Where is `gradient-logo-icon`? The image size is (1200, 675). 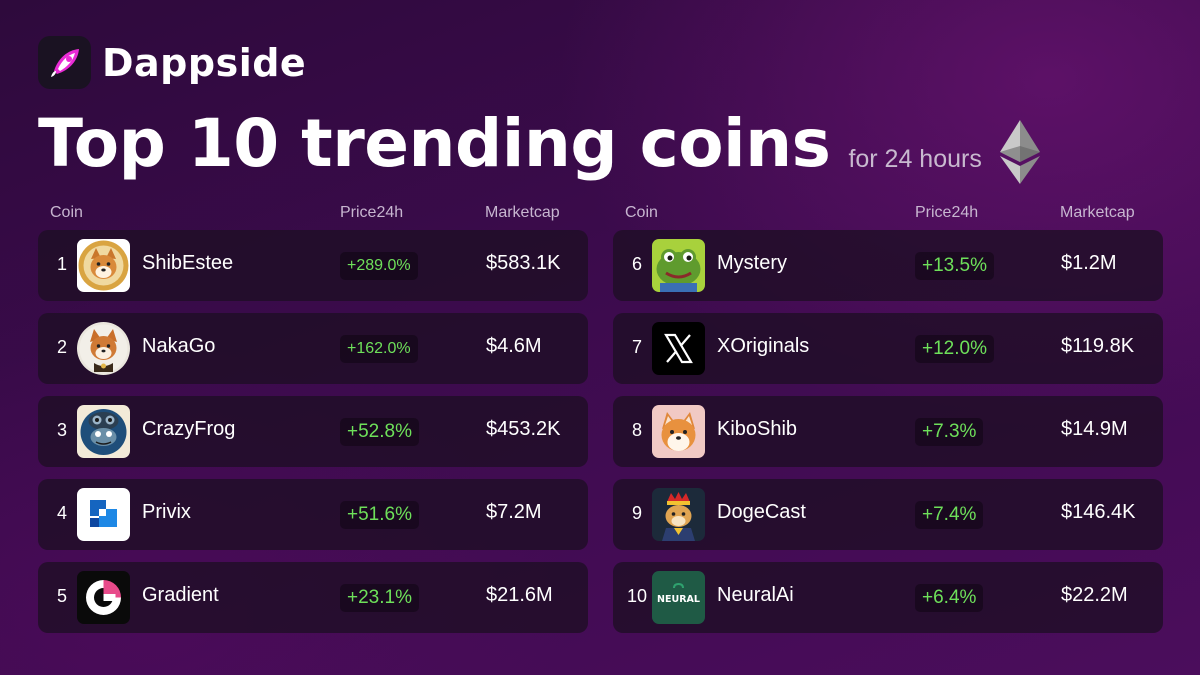 gradient-logo-icon is located at coordinates (103, 597).